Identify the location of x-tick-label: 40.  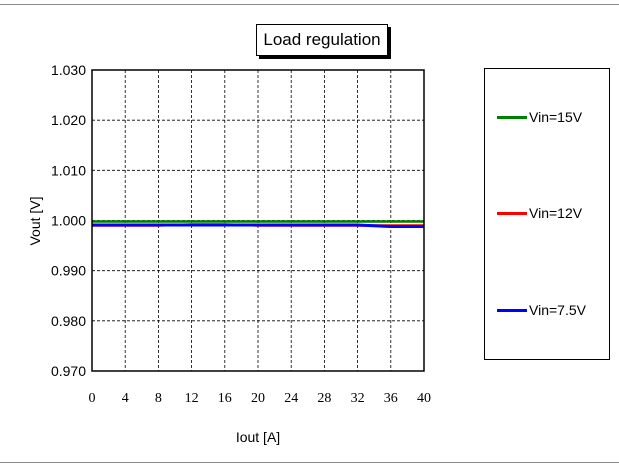
(424, 398).